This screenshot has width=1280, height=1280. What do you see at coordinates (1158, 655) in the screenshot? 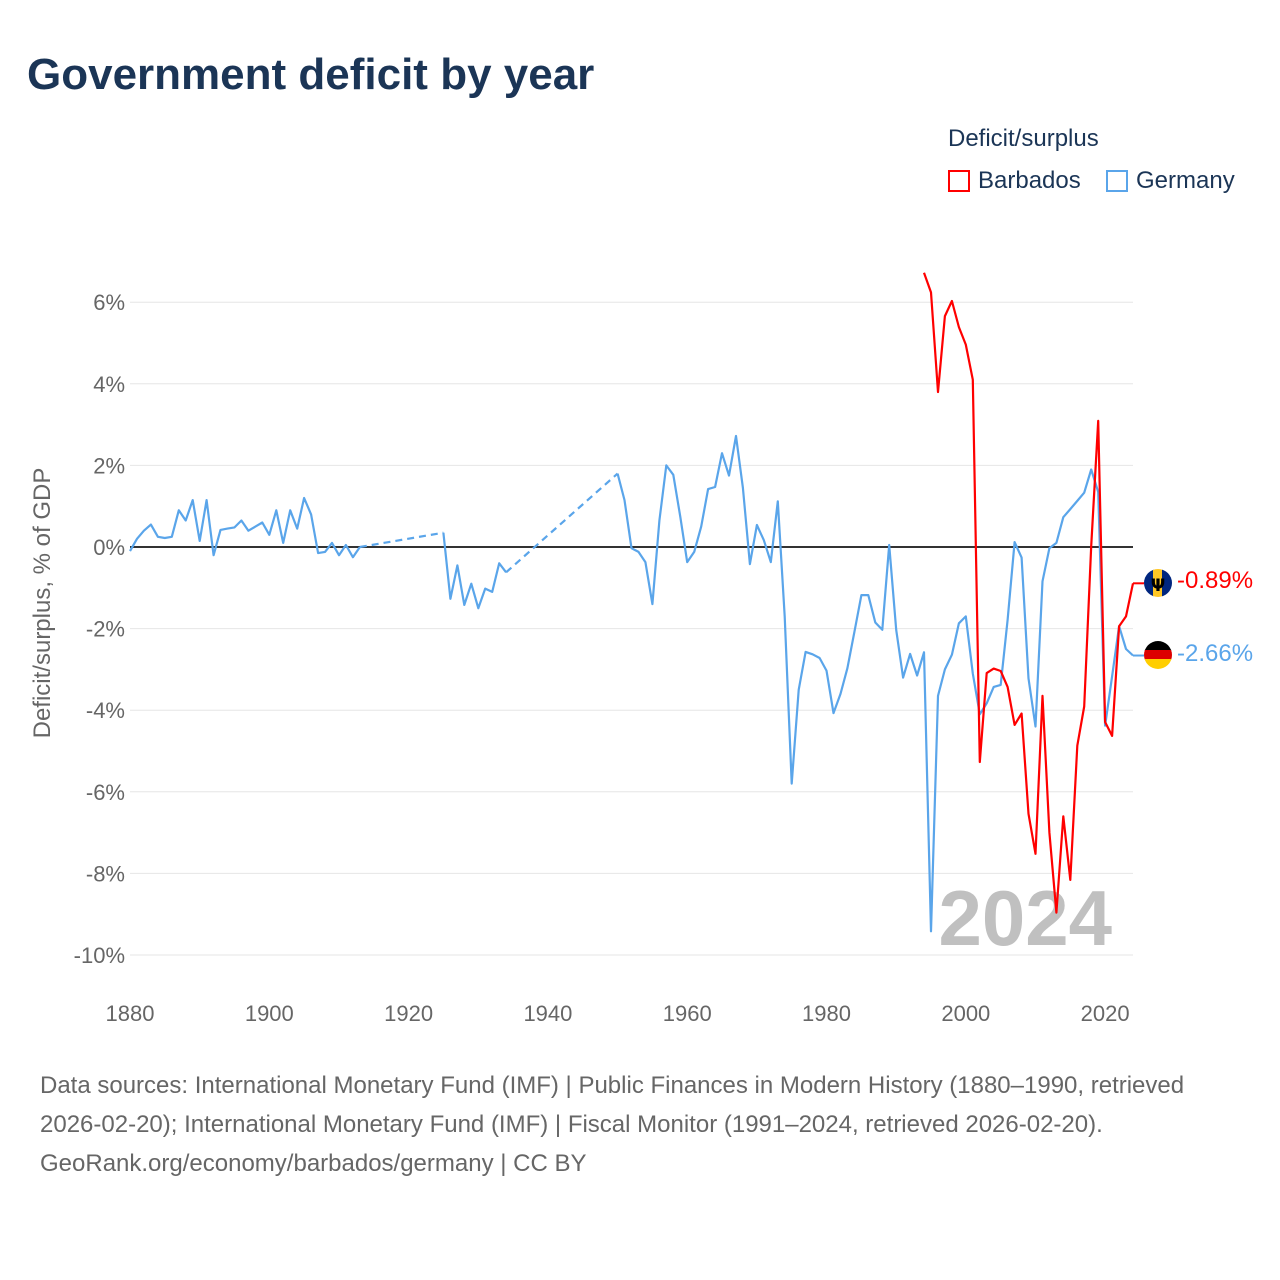
I see `germany-flag-icon` at bounding box center [1158, 655].